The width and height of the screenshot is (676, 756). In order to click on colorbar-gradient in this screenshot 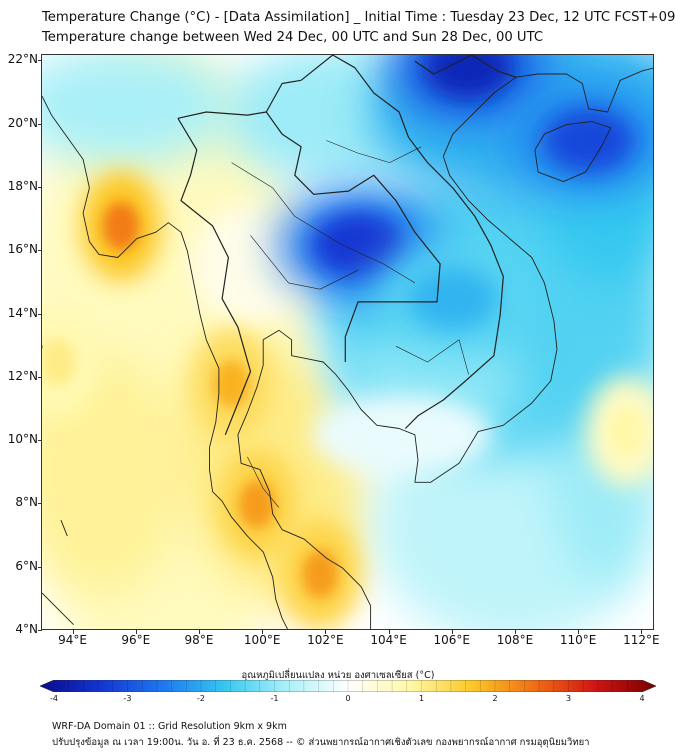, I will do `click(348, 686)`.